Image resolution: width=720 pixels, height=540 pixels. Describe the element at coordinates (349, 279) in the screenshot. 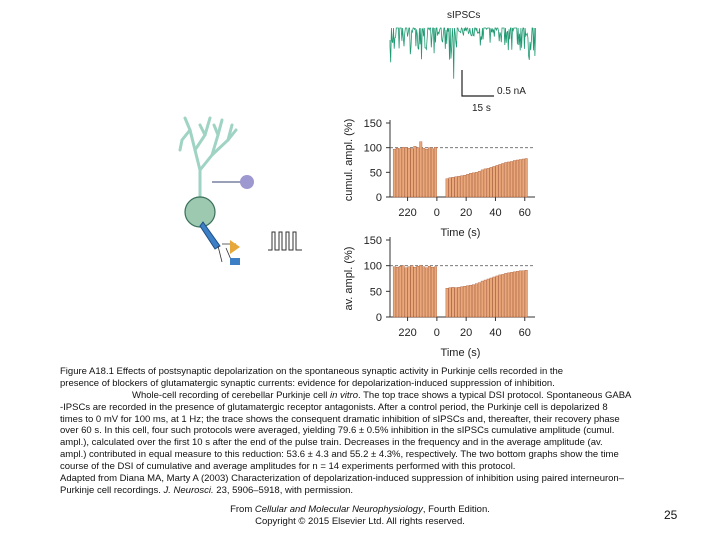

I see `y-axis-label: av. ampl. (%)` at that location.